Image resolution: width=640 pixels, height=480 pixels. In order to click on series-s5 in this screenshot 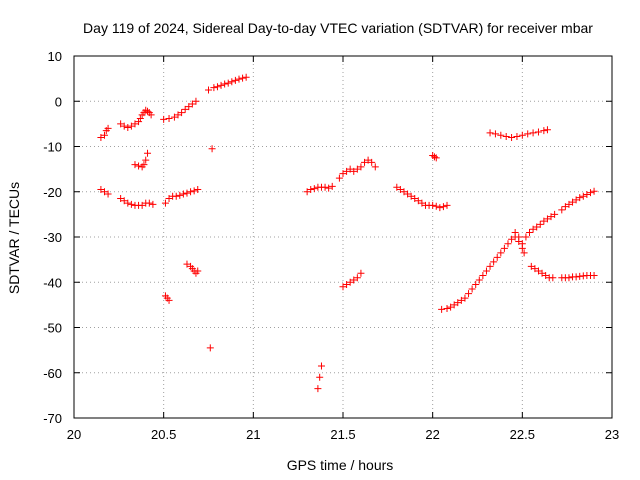, I will do `click(141, 160)`.